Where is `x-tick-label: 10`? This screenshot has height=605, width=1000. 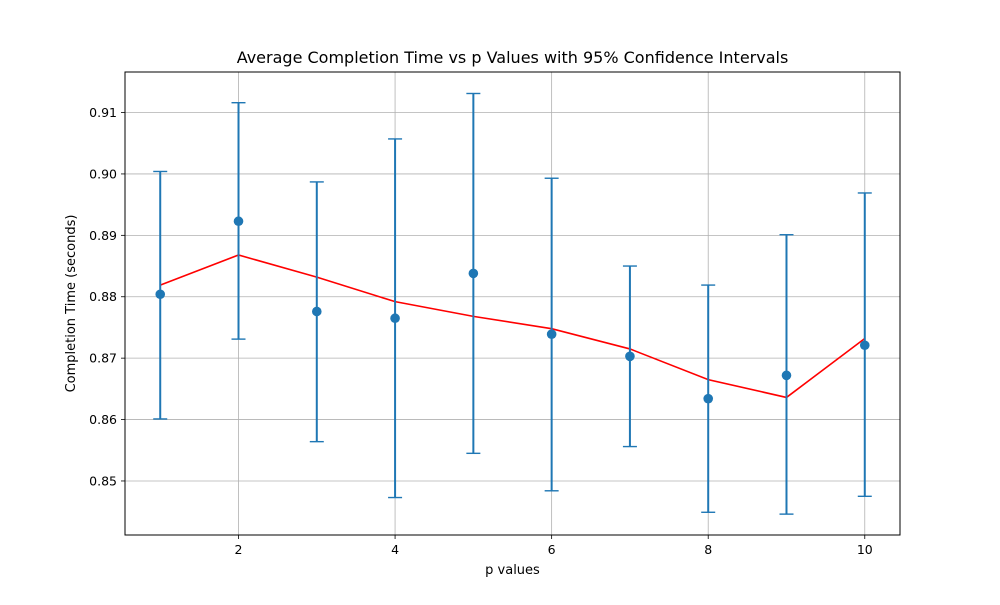
x-tick-label: 10 is located at coordinates (865, 549).